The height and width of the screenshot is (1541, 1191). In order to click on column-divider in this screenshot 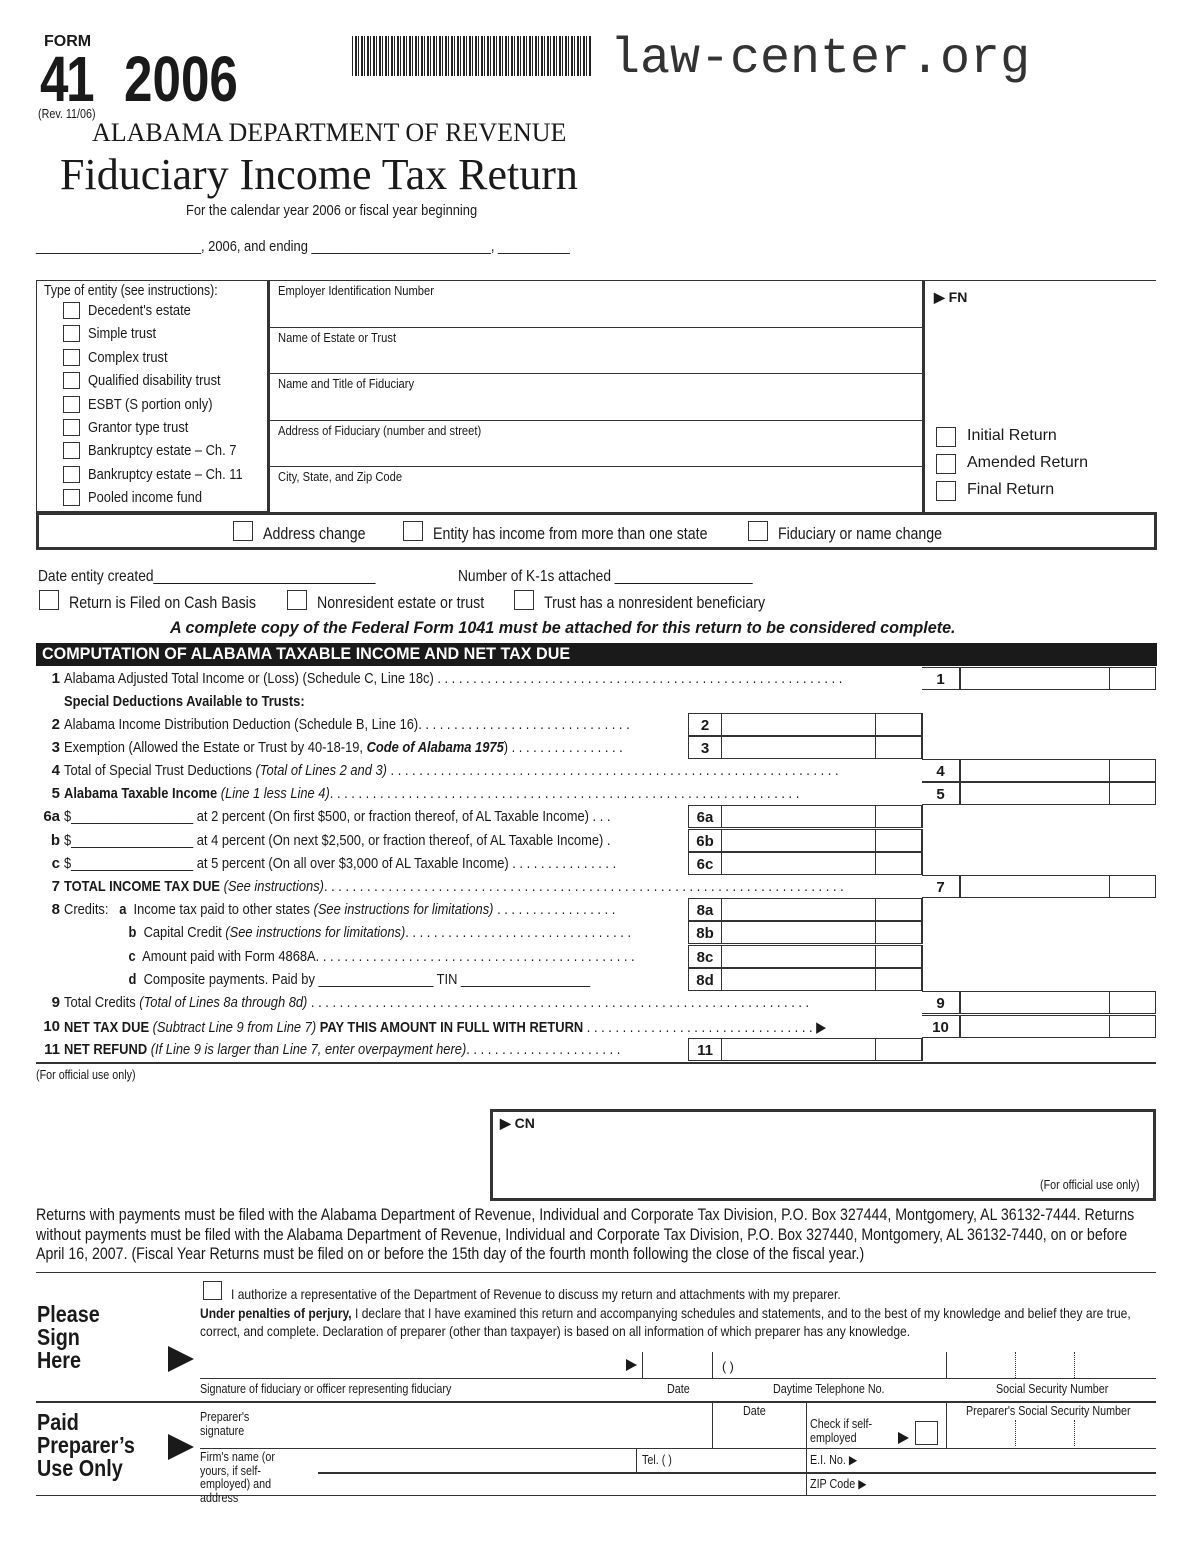, I will do `click(922, 932)`.